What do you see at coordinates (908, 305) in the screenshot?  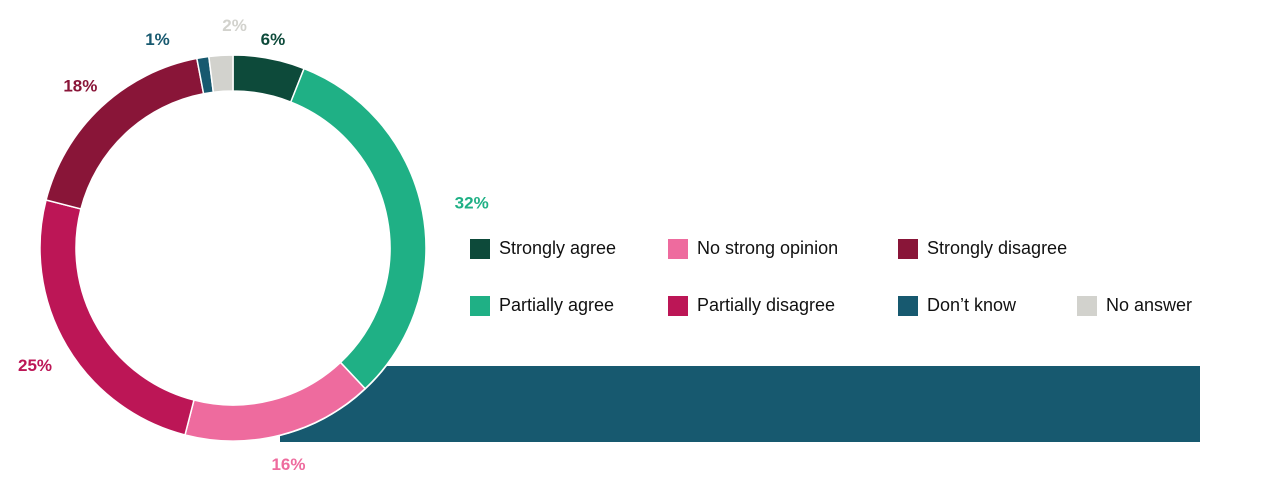 I see `legend-swatch-dont-know` at bounding box center [908, 305].